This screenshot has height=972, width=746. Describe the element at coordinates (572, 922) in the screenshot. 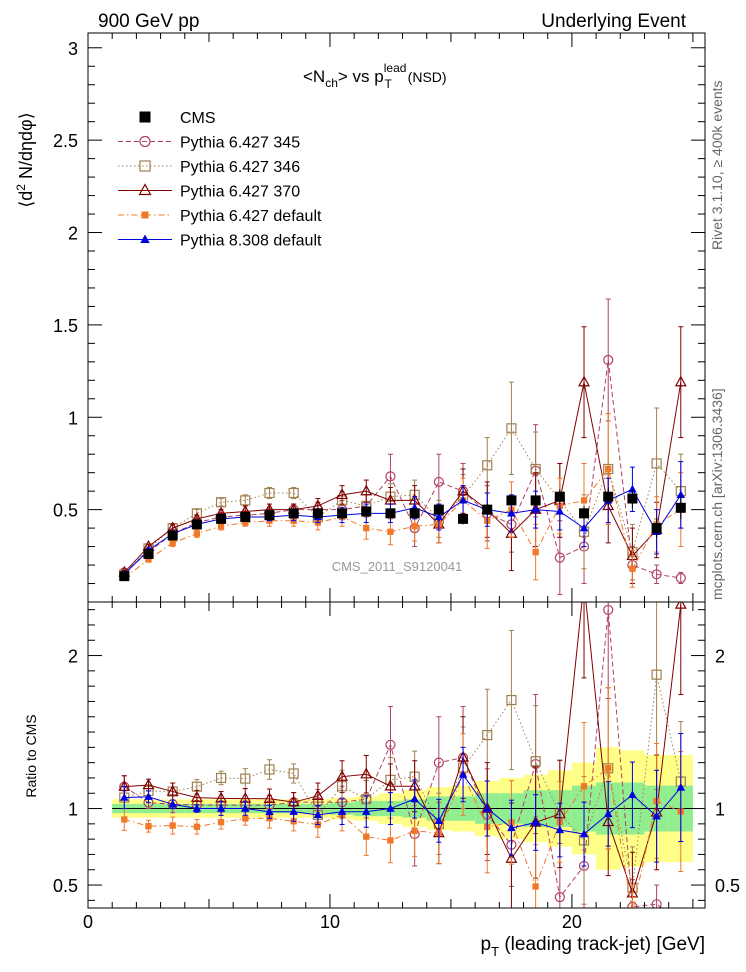

I see `x-tick-label: 20` at that location.